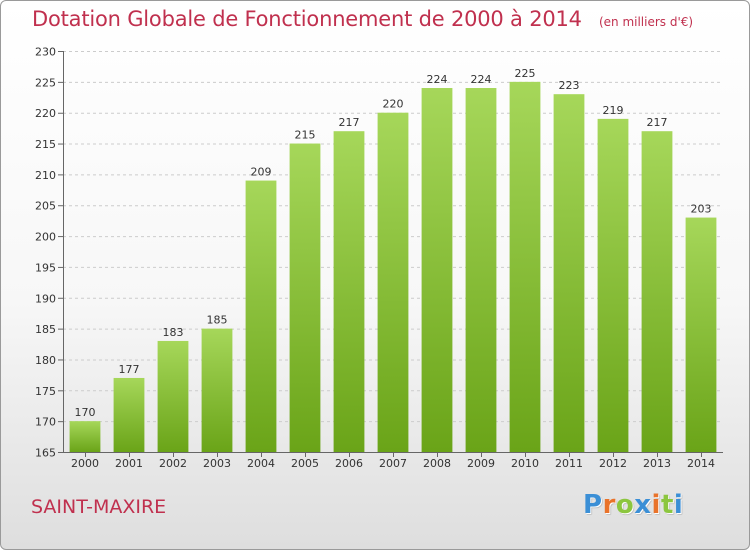 The width and height of the screenshot is (750, 550). Describe the element at coordinates (45, 329) in the screenshot. I see `y-tick-label: 185` at that location.